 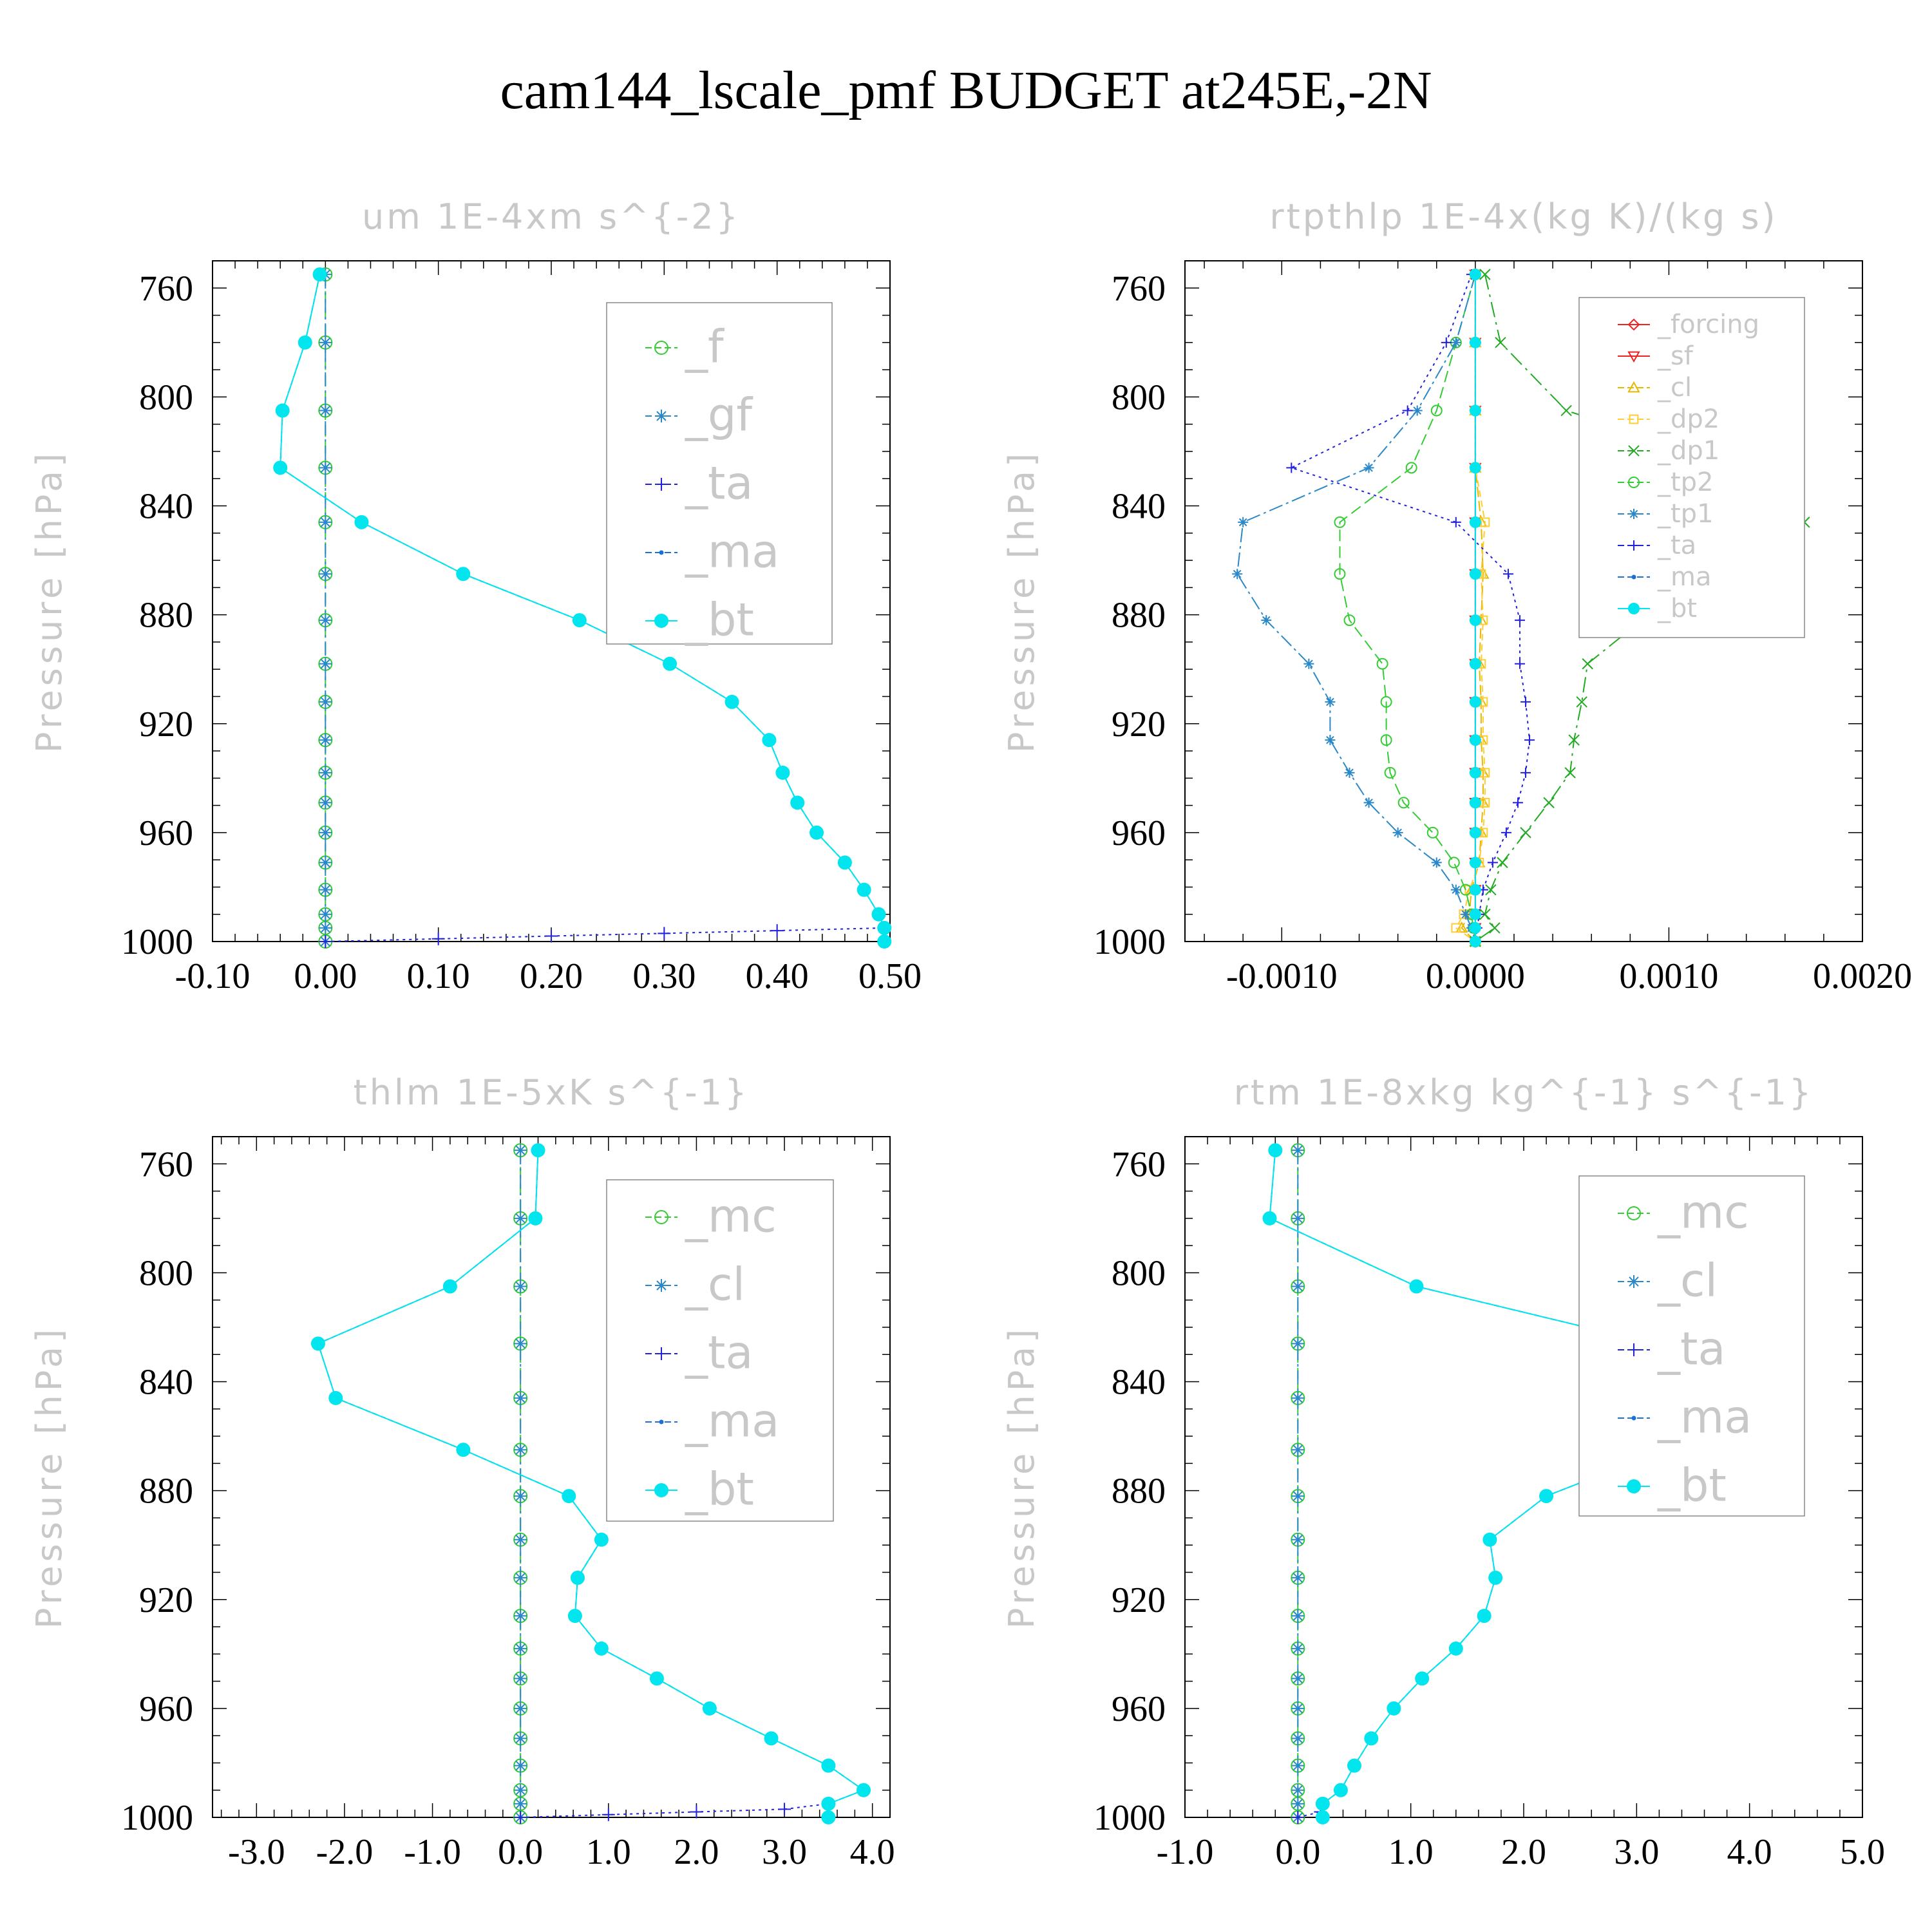 What do you see at coordinates (551, 216) in the screenshot?
I see `panel-title: um 1E-4xm s^{-2}` at bounding box center [551, 216].